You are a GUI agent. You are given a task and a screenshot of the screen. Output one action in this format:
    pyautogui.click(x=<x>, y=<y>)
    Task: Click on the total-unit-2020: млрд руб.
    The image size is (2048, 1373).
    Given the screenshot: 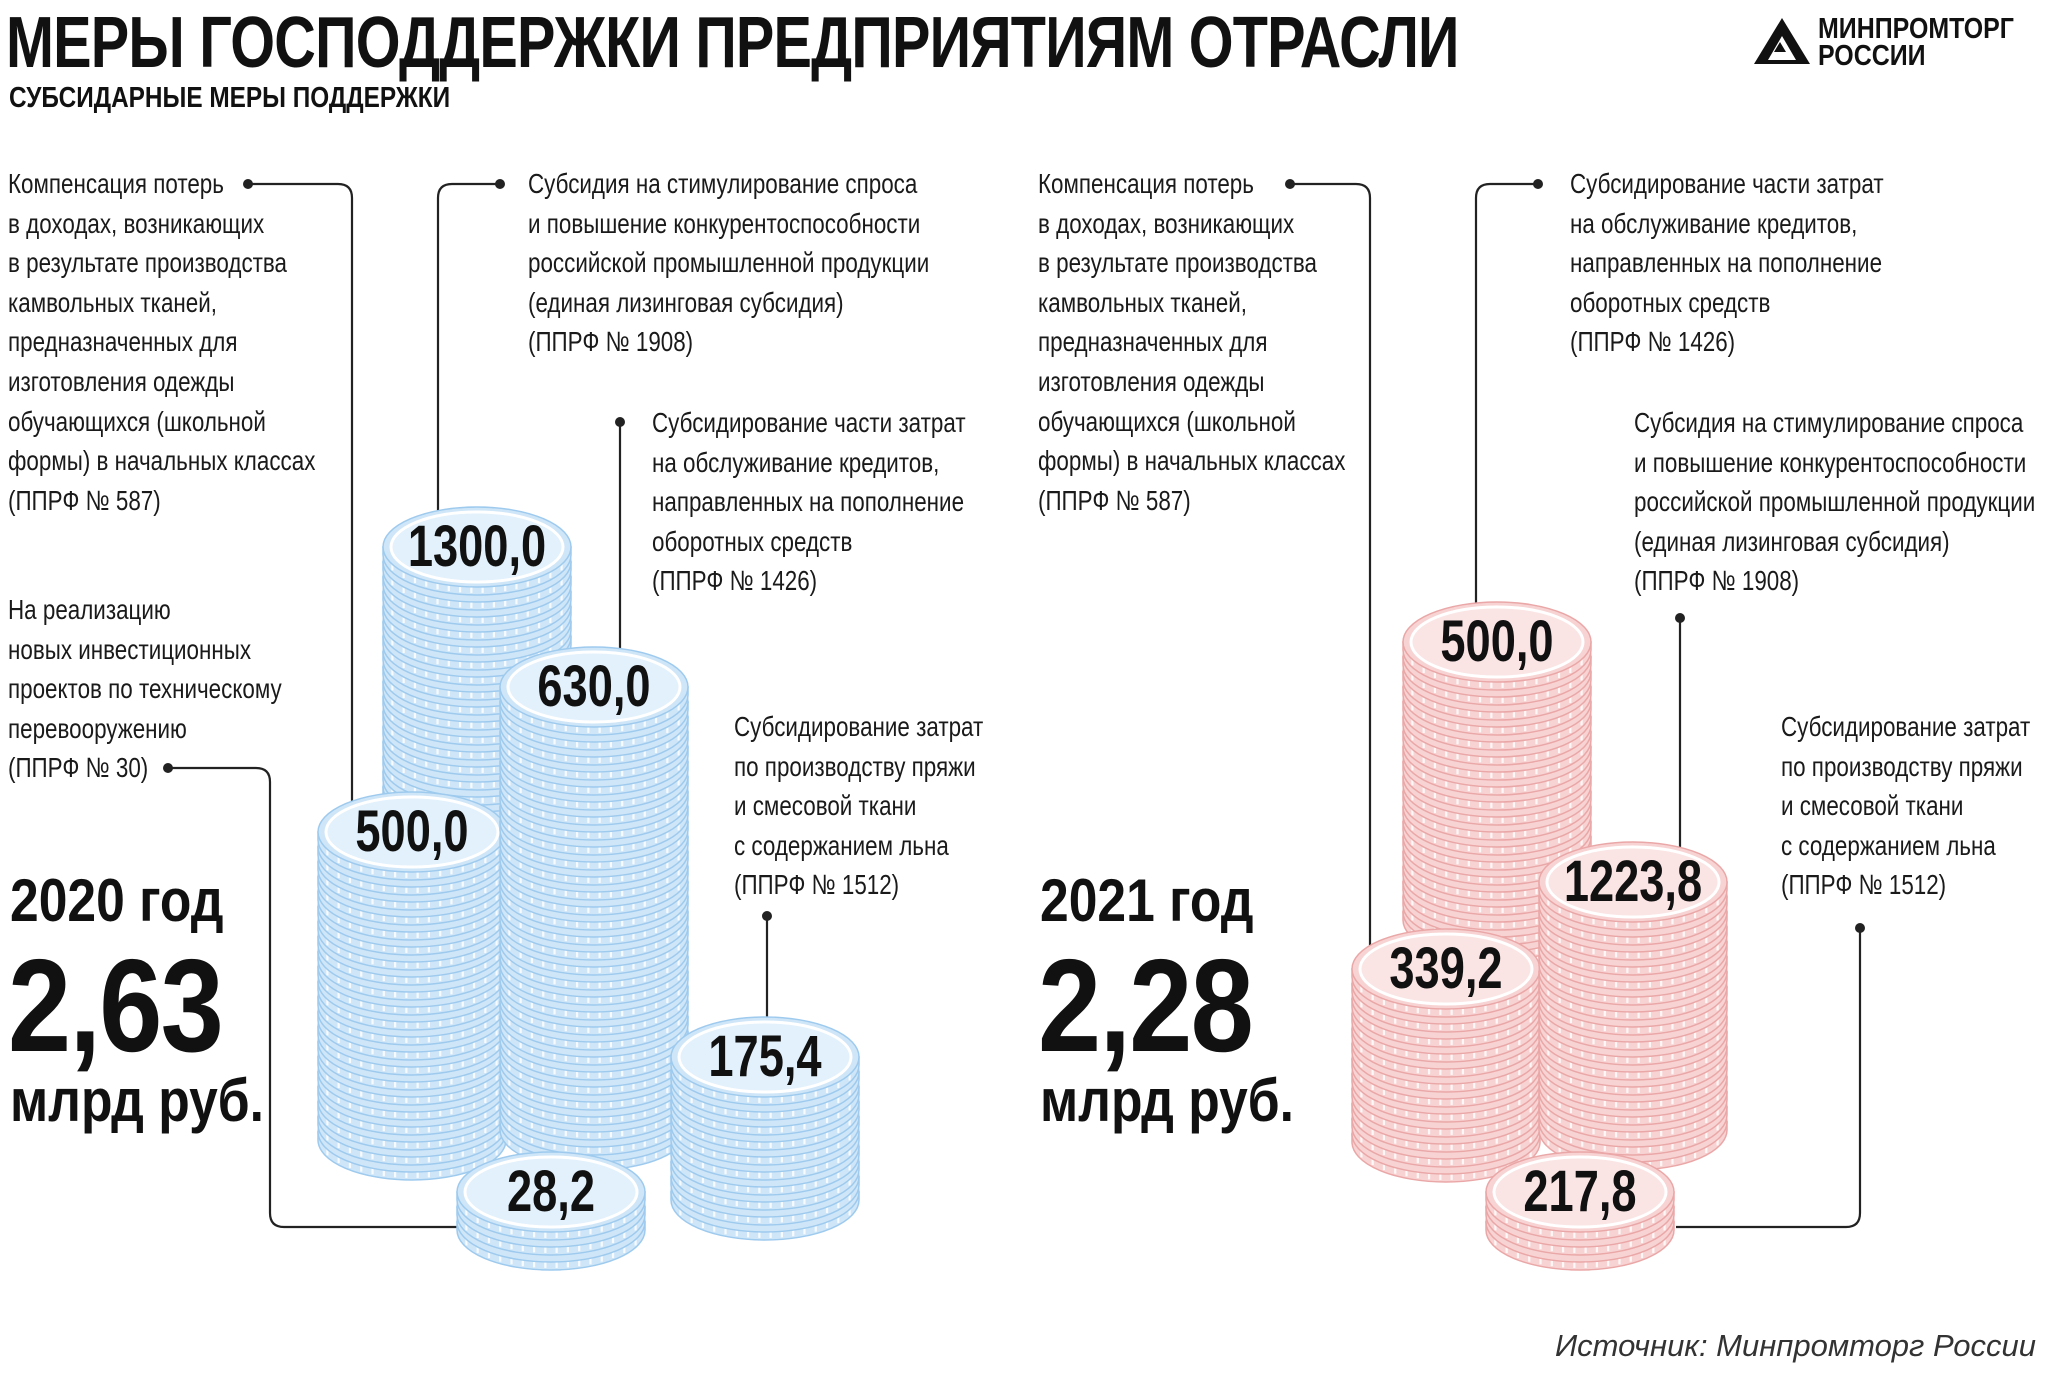 What is the action you would take?
    pyautogui.click(x=137, y=1100)
    